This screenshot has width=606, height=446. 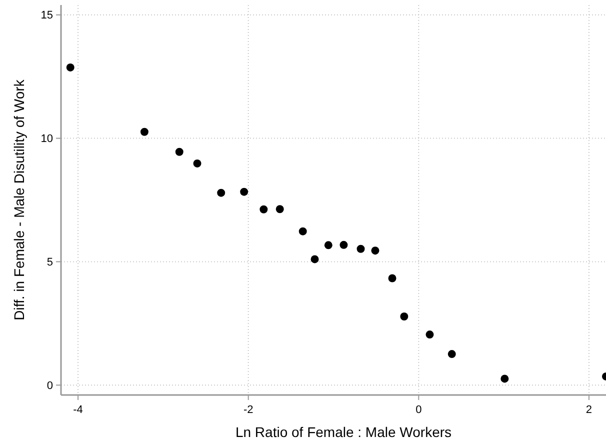 I want to click on y-tick-label: 5, so click(x=49, y=262).